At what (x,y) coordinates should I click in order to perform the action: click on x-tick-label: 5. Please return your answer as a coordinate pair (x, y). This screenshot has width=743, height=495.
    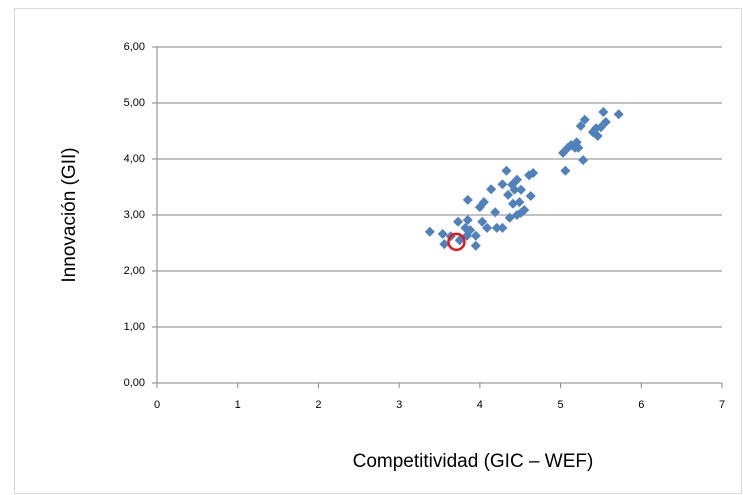
    Looking at the image, I should click on (561, 405).